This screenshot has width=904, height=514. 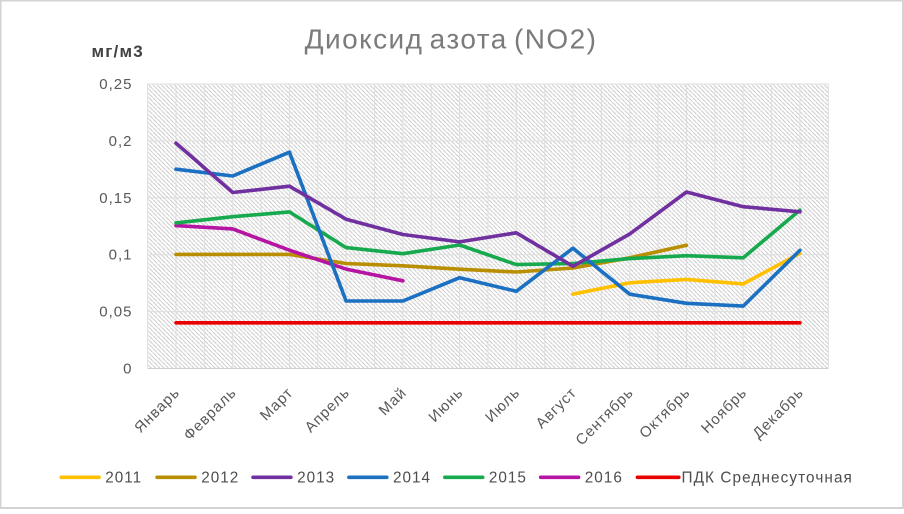 I want to click on svg-text: 0,15, so click(x=115, y=198).